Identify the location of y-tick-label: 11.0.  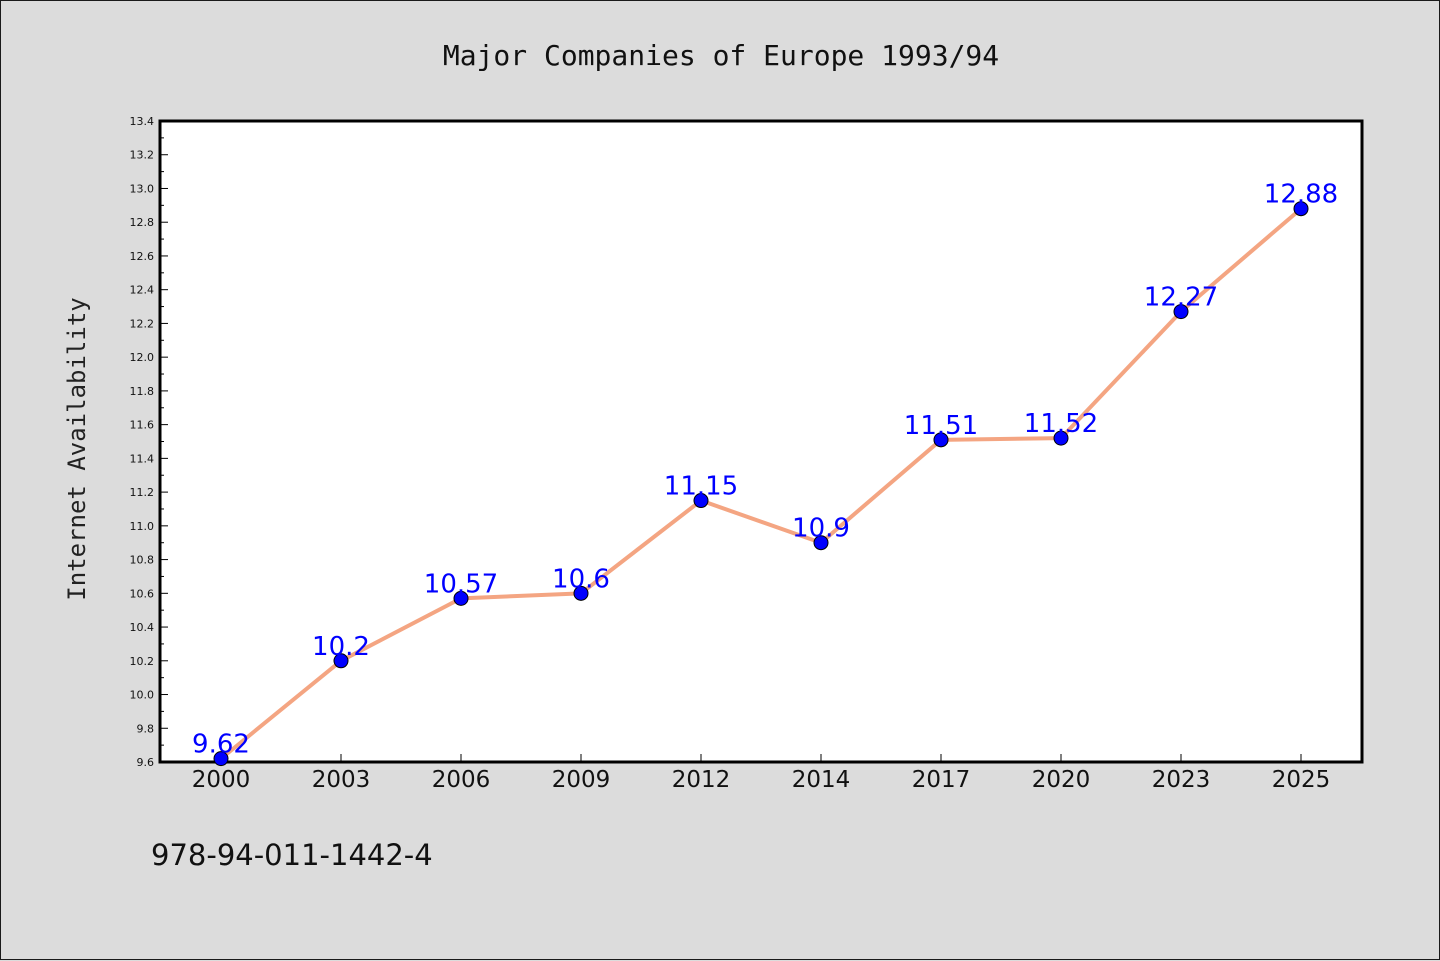
(142, 526).